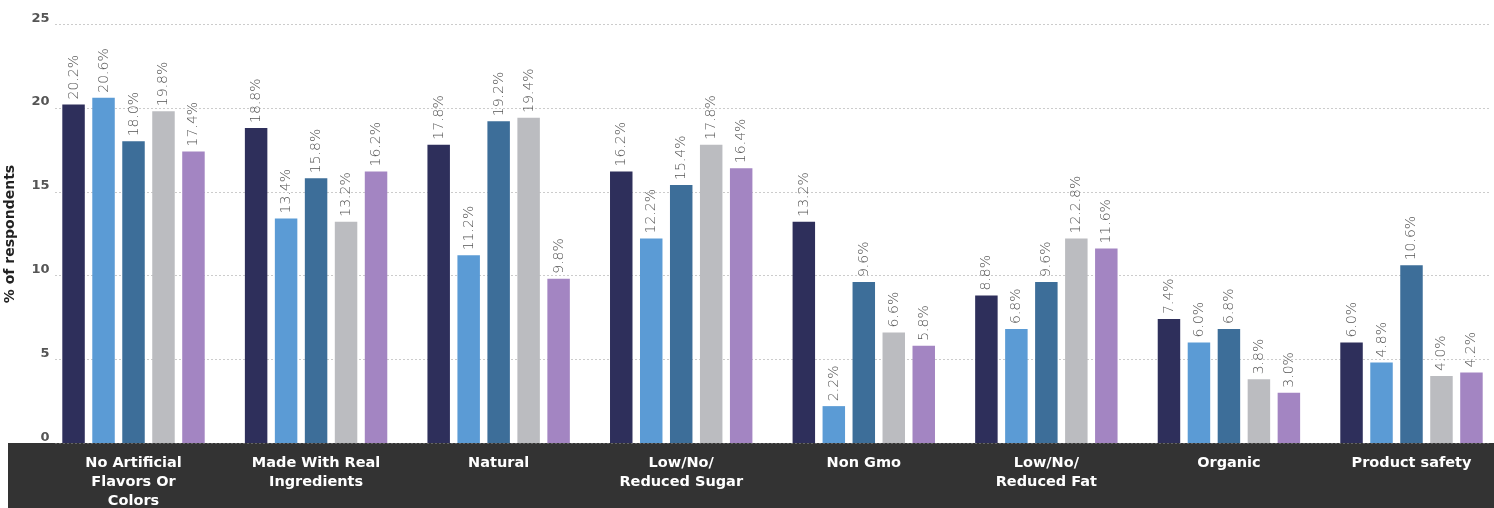 This screenshot has height=508, width=1494. What do you see at coordinates (1075, 204) in the screenshot?
I see `data-label: 12.2.8%` at bounding box center [1075, 204].